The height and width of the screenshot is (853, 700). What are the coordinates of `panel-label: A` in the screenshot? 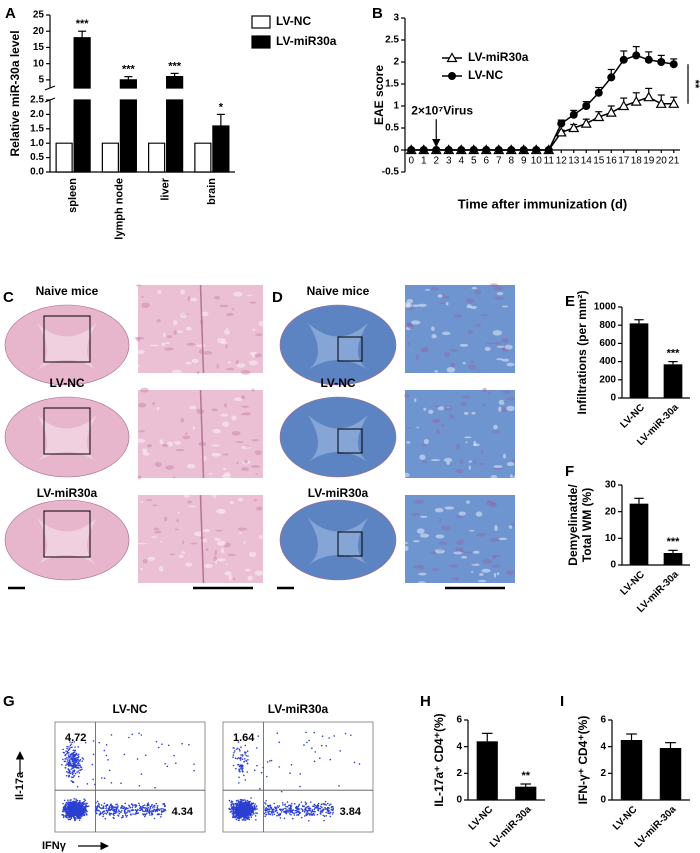 It's located at (10, 13).